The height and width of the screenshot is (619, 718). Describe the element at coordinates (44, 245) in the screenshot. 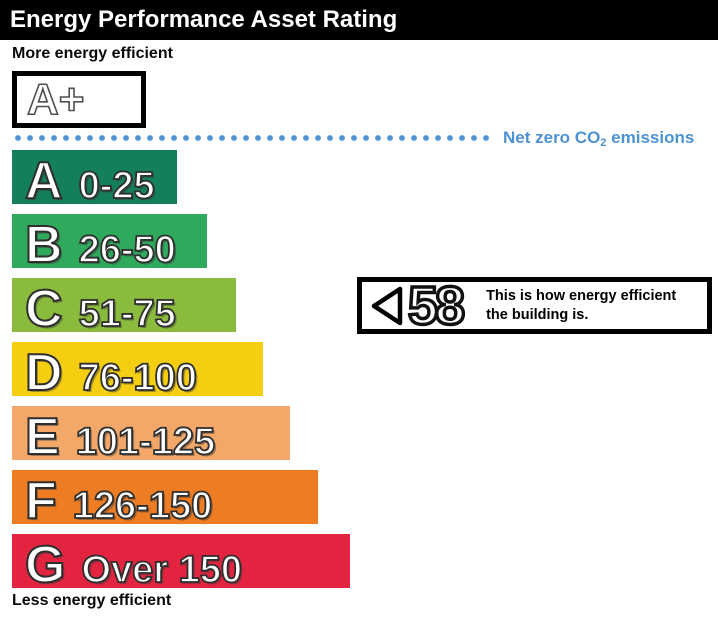

I see `band-b-grade: B` at that location.